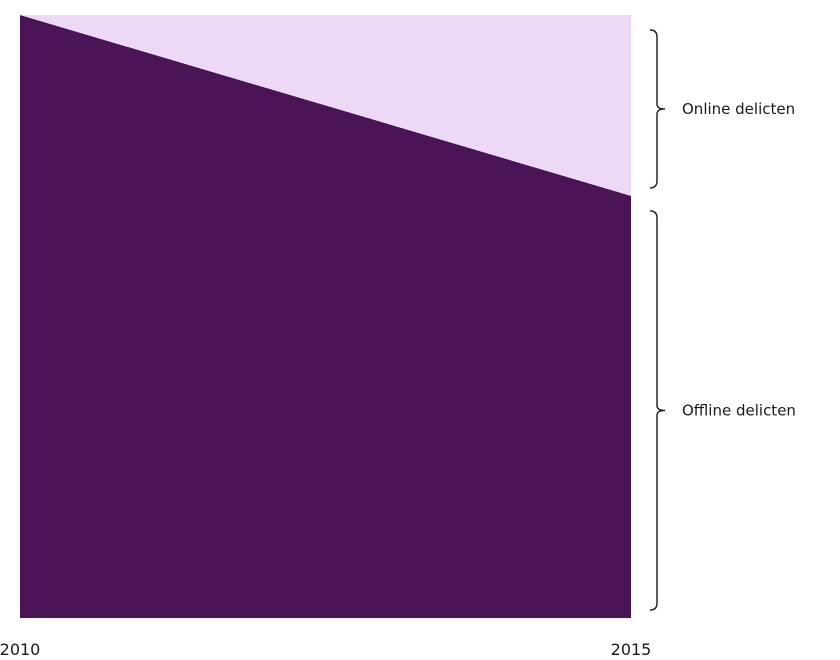 This screenshot has width=840, height=660. What do you see at coordinates (657, 109) in the screenshot?
I see `bracket-online-delicten` at bounding box center [657, 109].